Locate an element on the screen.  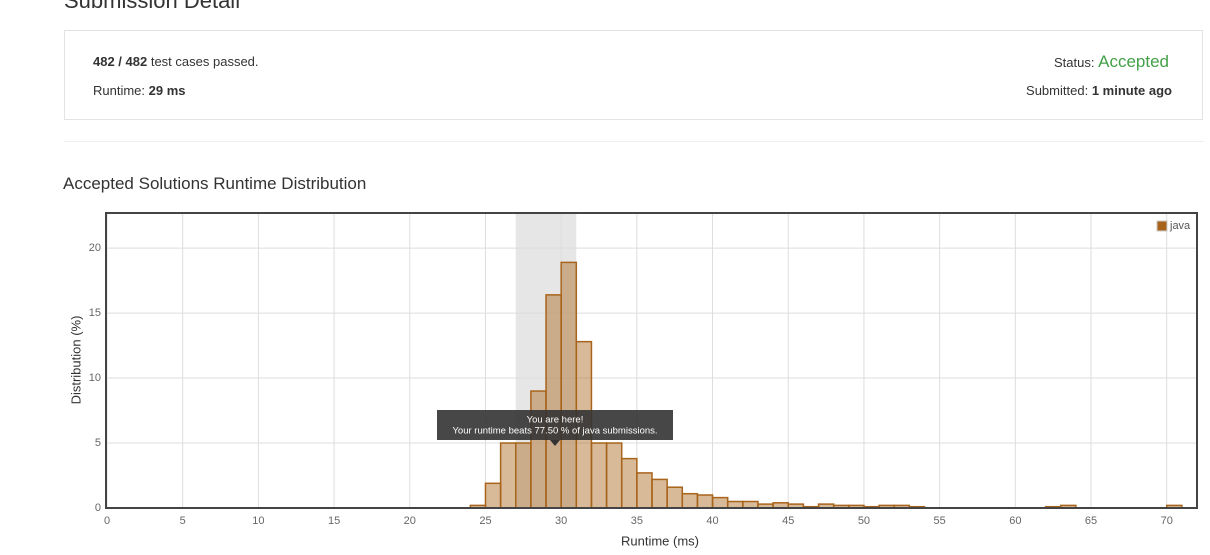
x-tick-label: 10 is located at coordinates (258, 521).